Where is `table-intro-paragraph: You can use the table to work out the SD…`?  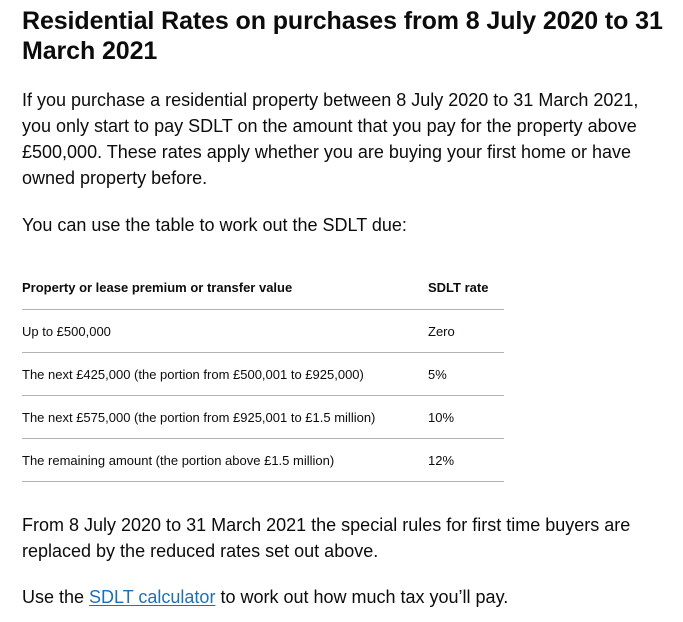
table-intro-paragraph: You can use the table to work out the SD… is located at coordinates (214, 225).